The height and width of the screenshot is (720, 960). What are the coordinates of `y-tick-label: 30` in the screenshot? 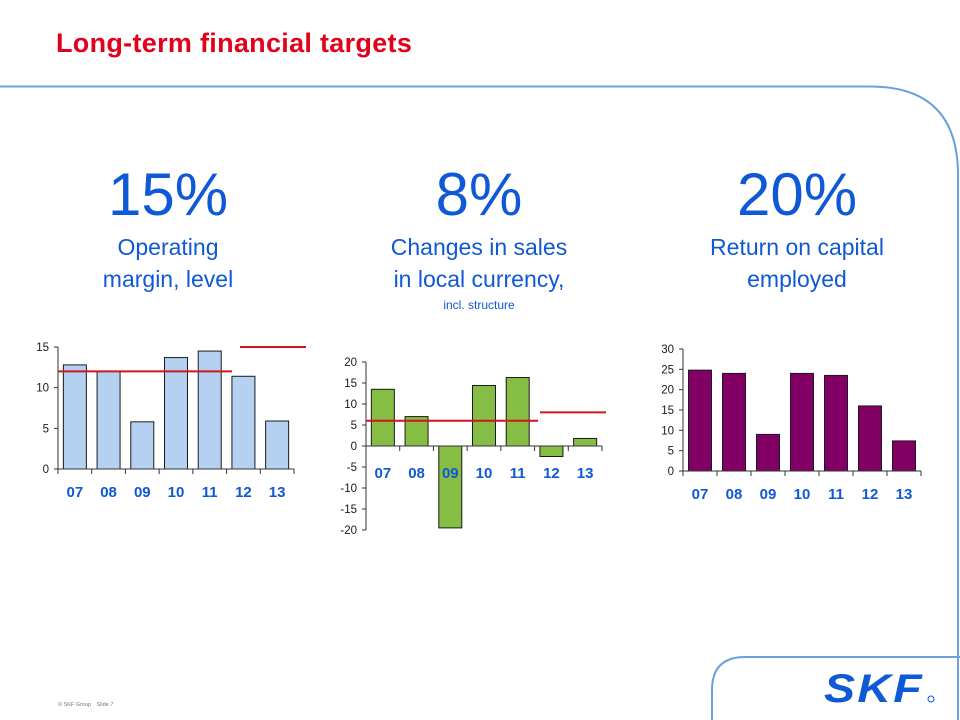 It's located at (667, 350).